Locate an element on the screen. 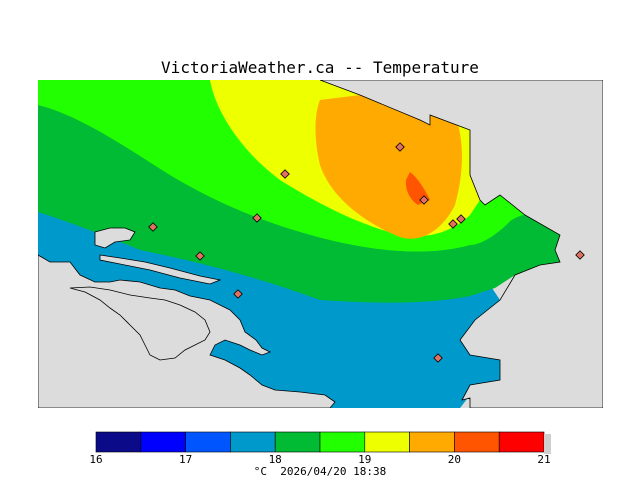  legend-tick-label: 16 is located at coordinates (96, 459).